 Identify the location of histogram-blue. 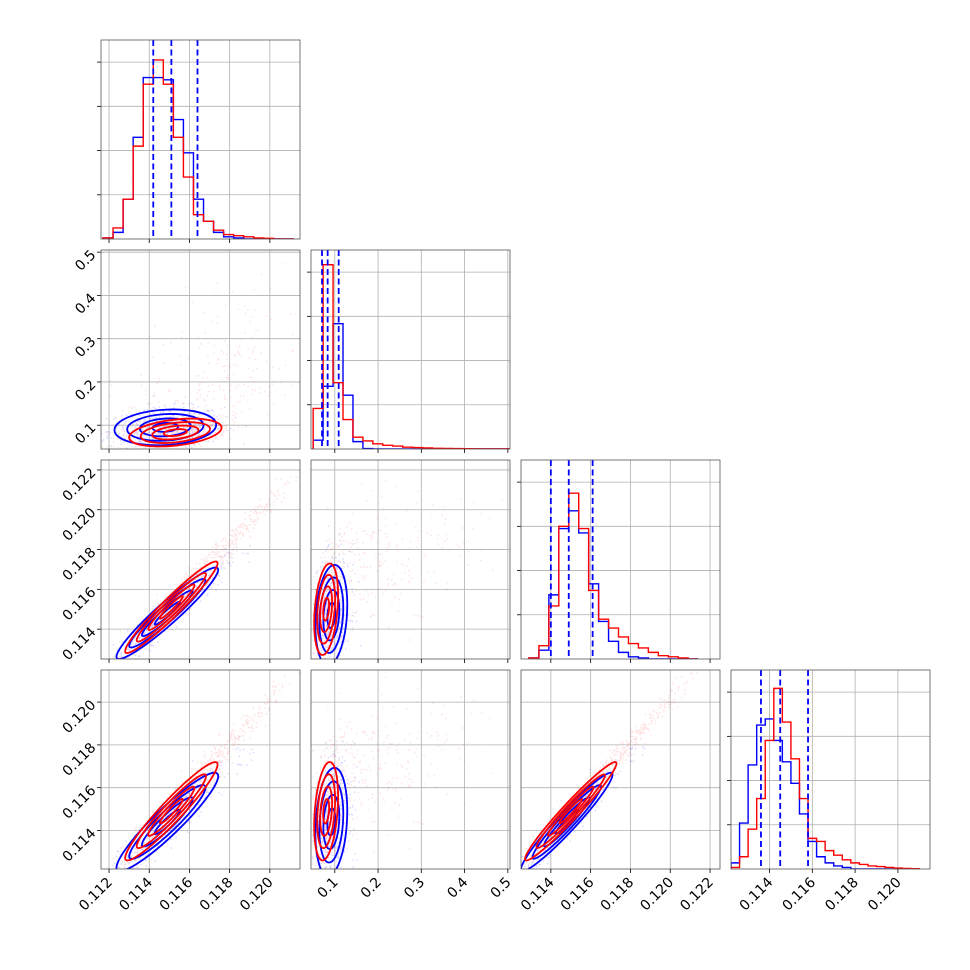
(613, 584).